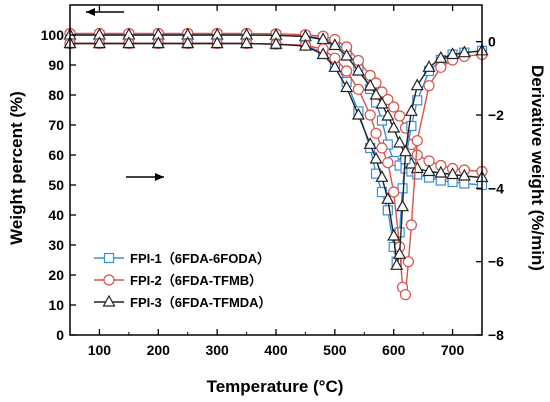  What do you see at coordinates (56, 95) in the screenshot?
I see `y-left-tick-label: 80` at bounding box center [56, 95].